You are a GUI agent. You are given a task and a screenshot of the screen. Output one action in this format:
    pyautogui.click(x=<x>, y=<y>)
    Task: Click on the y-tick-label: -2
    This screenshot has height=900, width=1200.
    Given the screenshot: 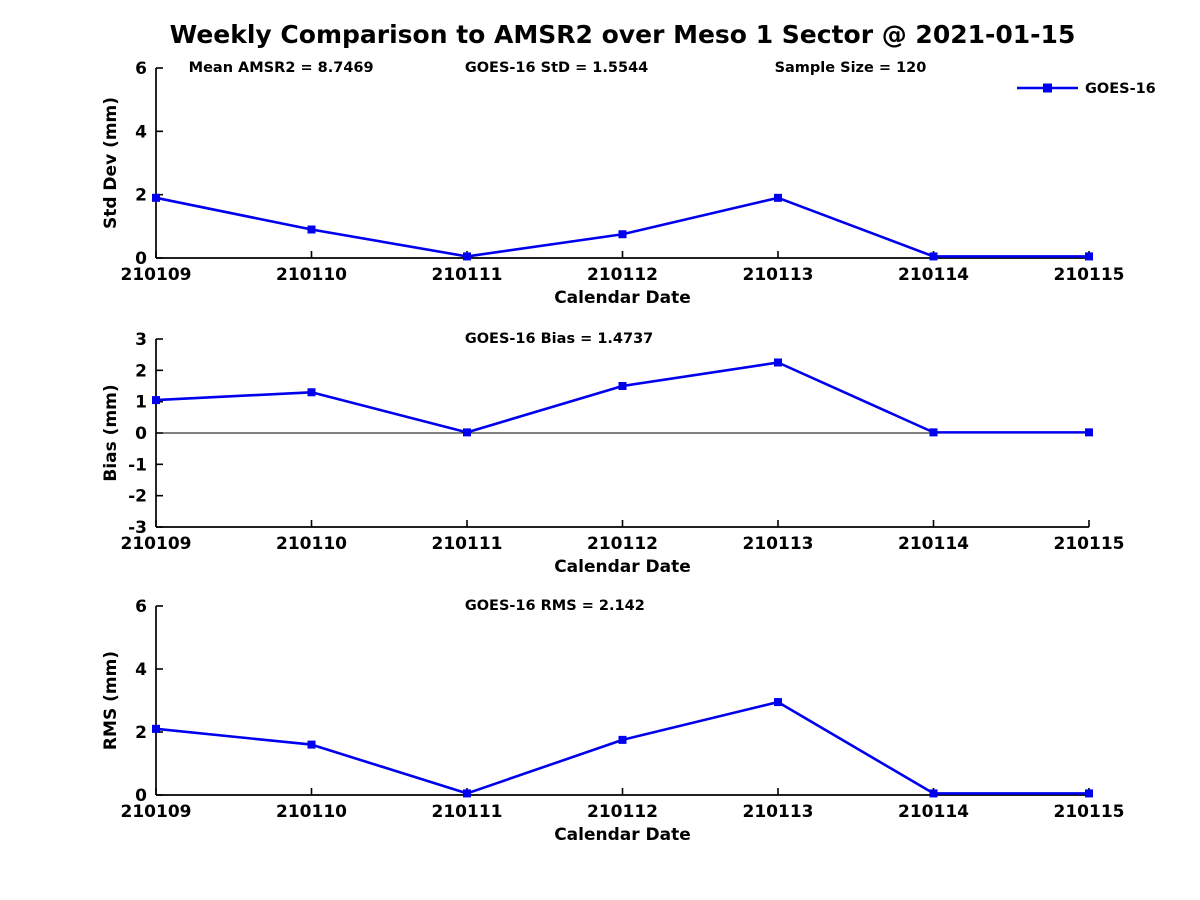 What is the action you would take?
    pyautogui.click(x=137, y=497)
    